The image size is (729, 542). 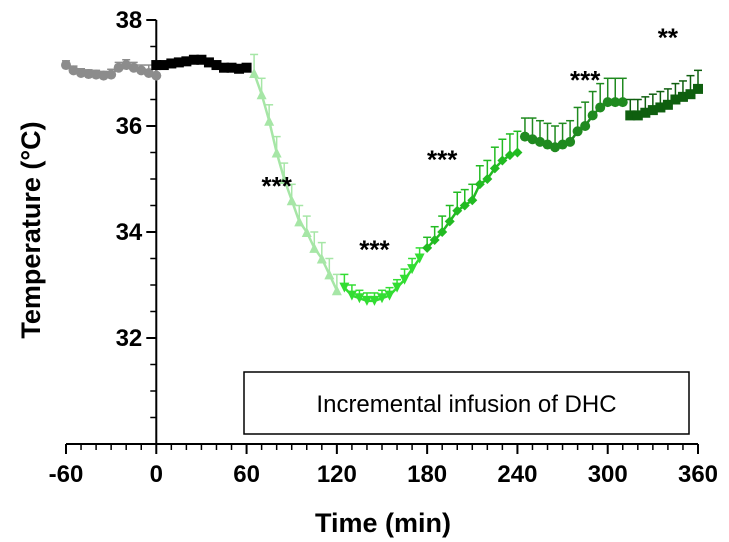 What do you see at coordinates (517, 474) in the screenshot?
I see `x-tick-label: 240` at bounding box center [517, 474].